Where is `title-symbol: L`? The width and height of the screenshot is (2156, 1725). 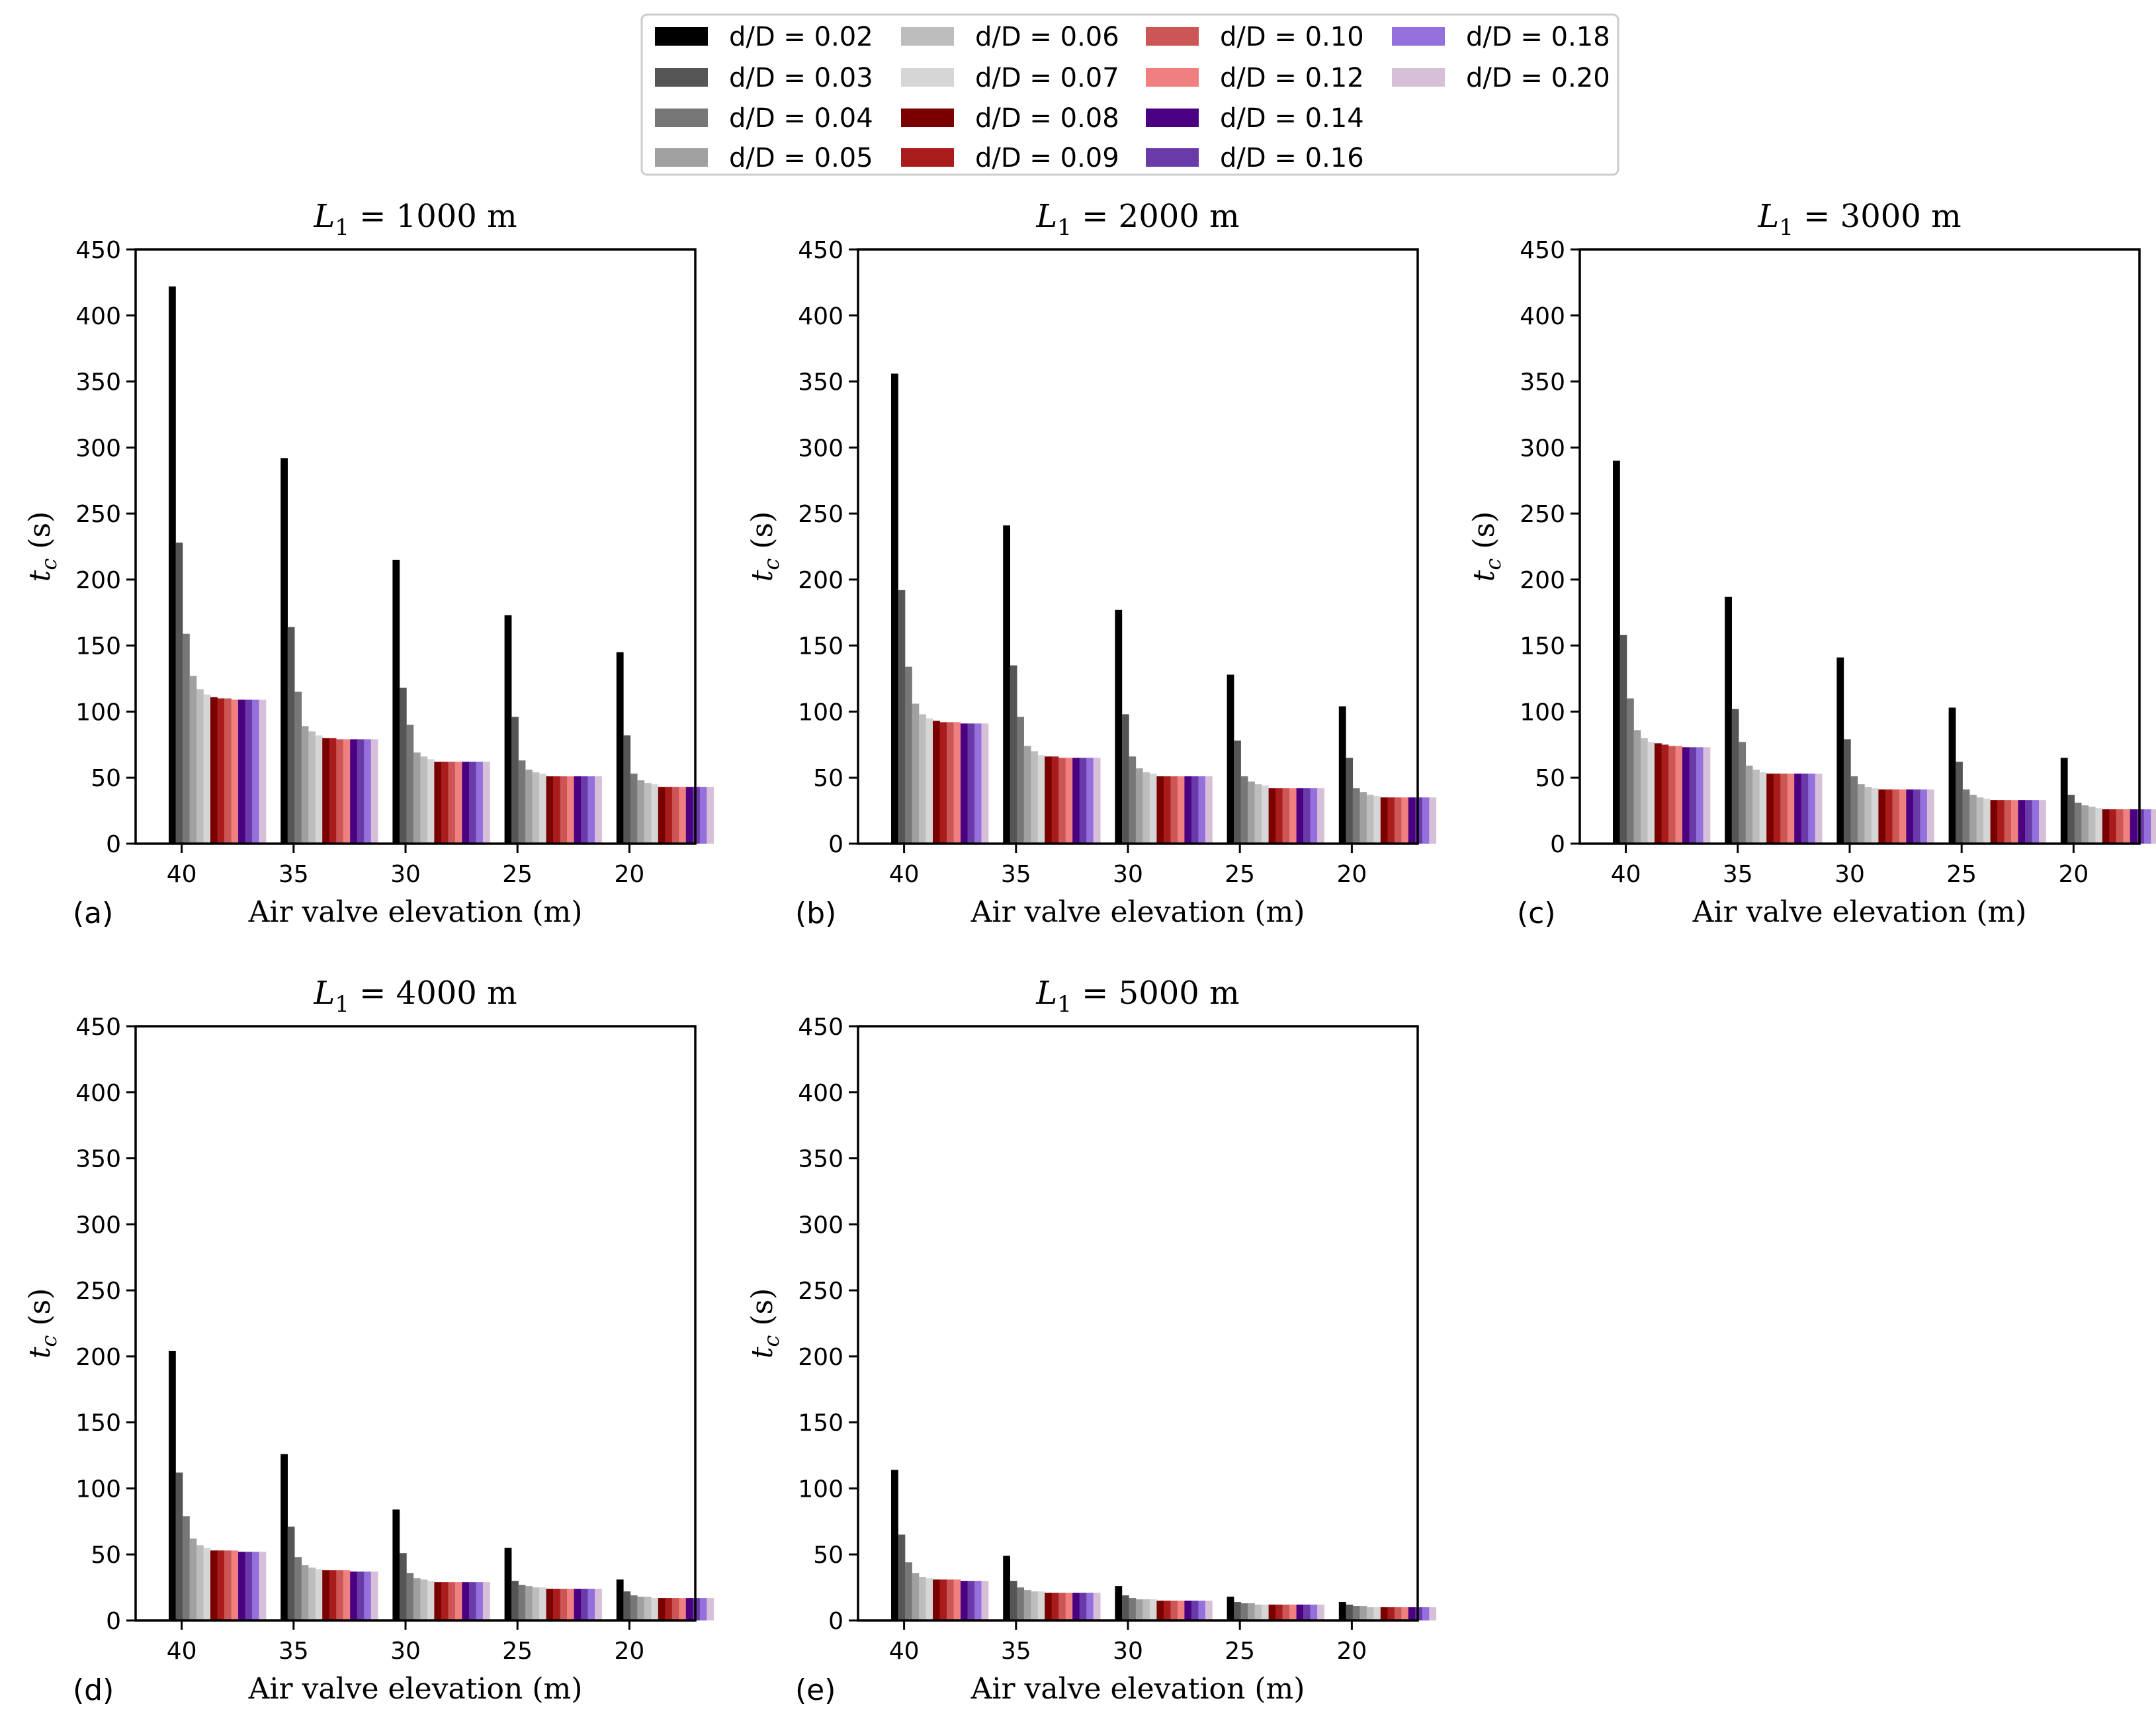
title-symbol: L is located at coordinates (1768, 216).